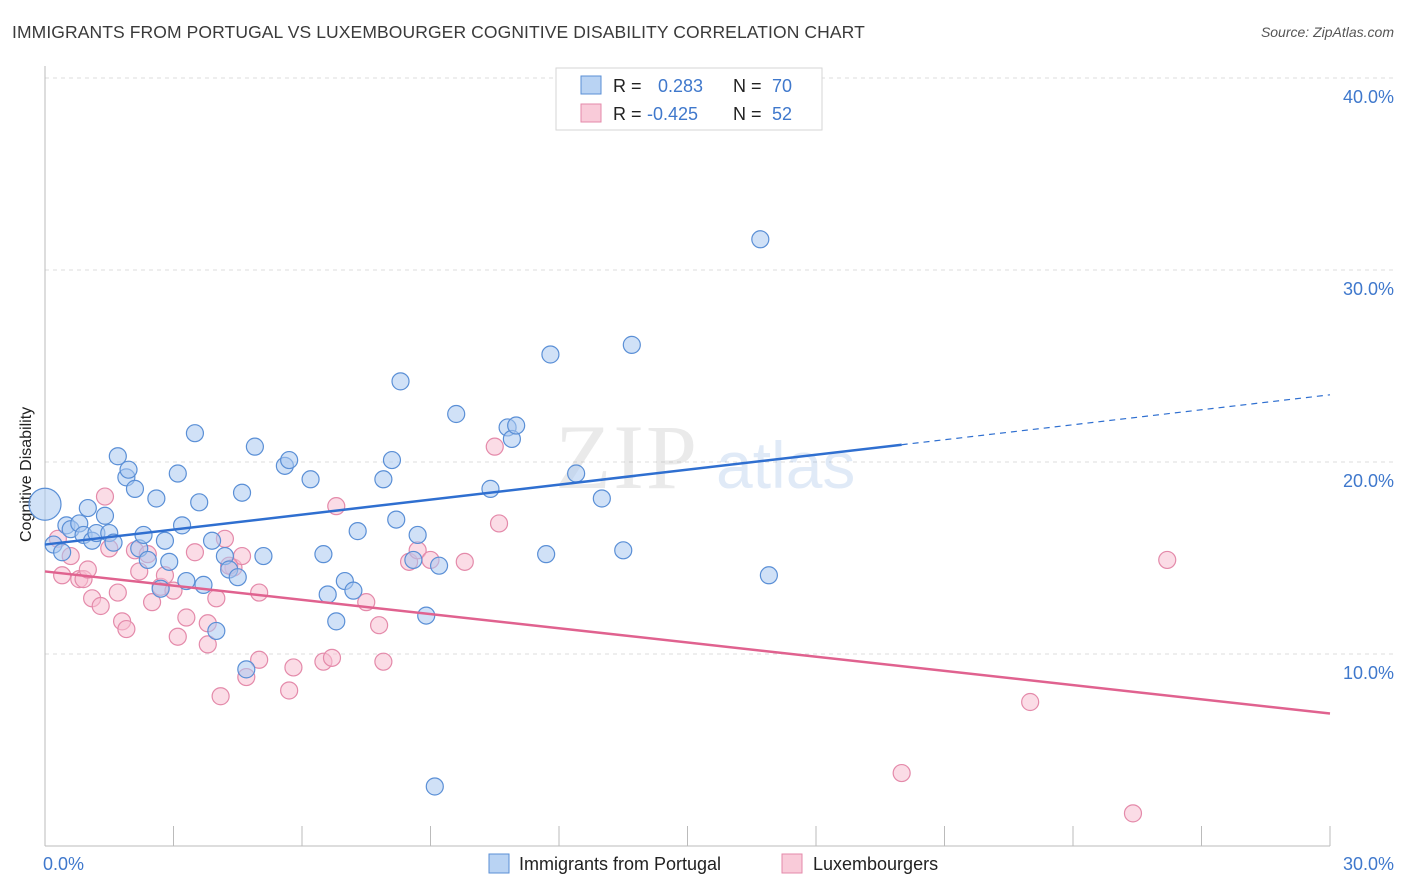 The height and width of the screenshot is (892, 1406). What do you see at coordinates (591, 85) in the screenshot?
I see `legend-swatch-blue` at bounding box center [591, 85].